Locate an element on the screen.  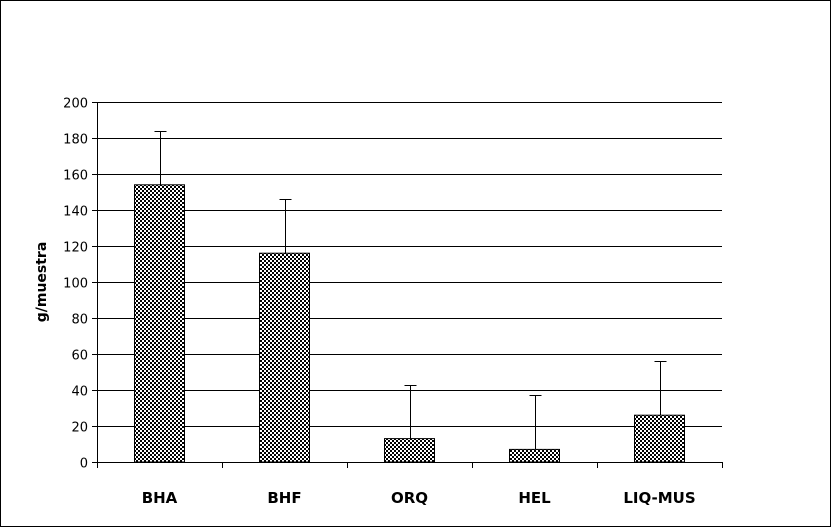
y-tick-label: 100 is located at coordinates (75, 284).